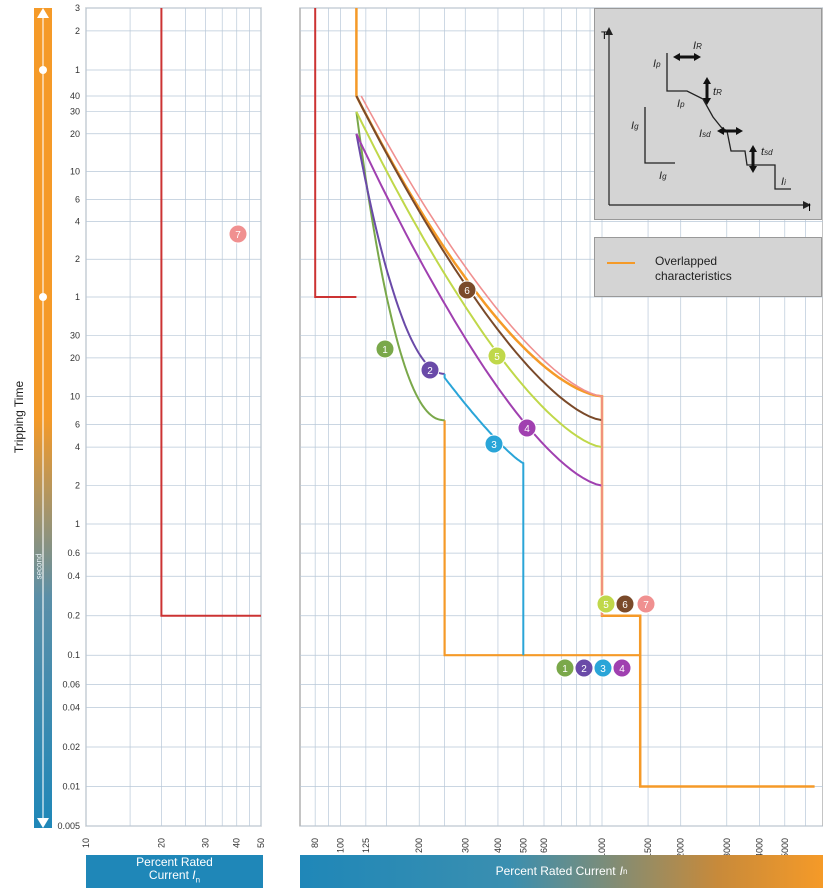 Image resolution: width=823 pixels, height=888 pixels. Describe the element at coordinates (341, 845) in the screenshot. I see `x-tick-label-right: 100` at that location.